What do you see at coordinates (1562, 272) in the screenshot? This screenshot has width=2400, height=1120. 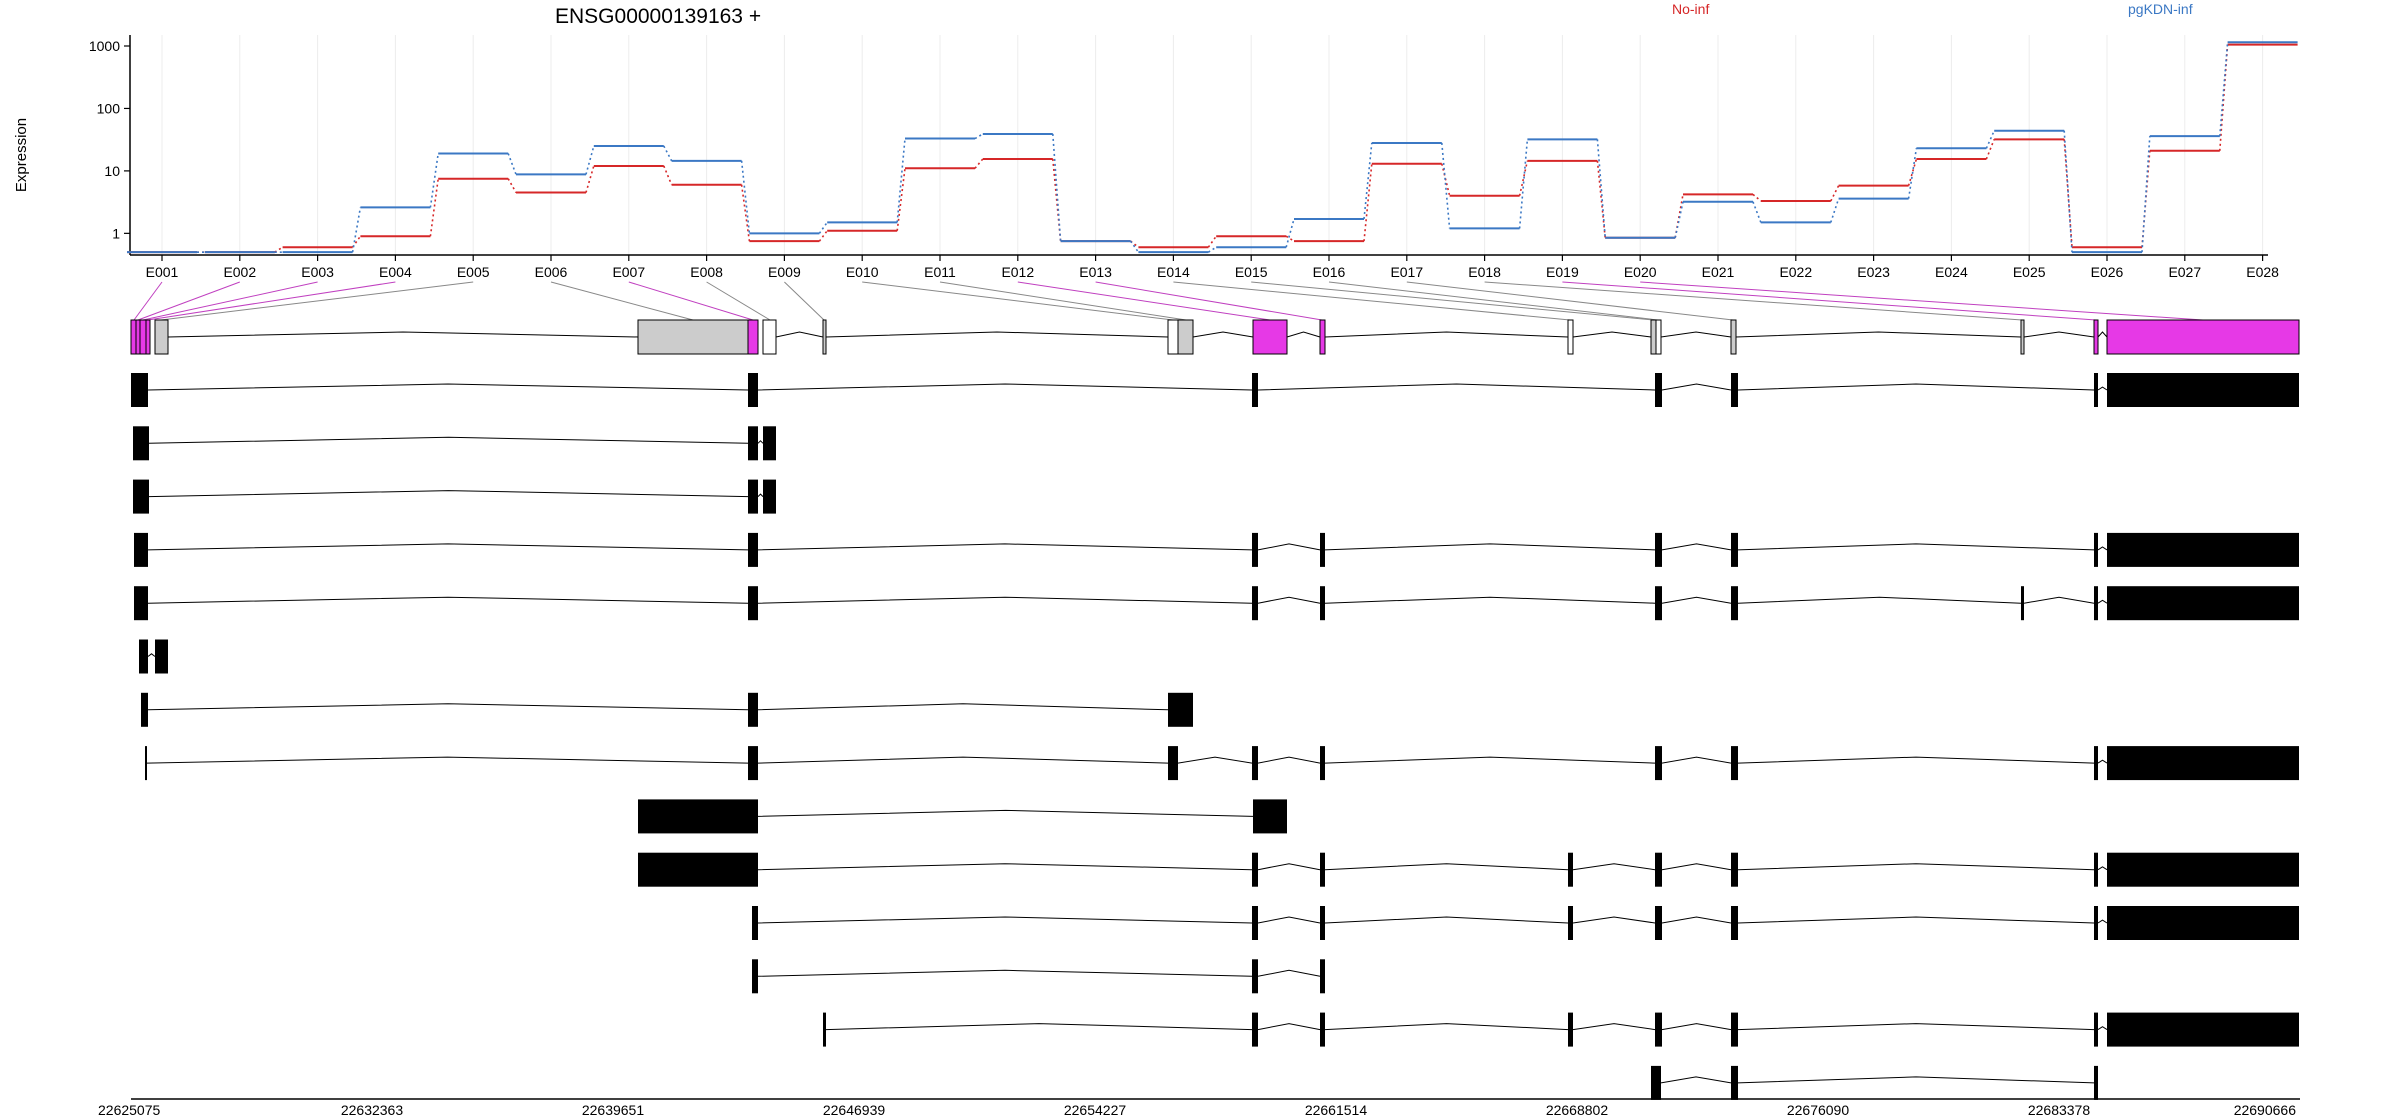 I see `x-tick-label-E019: E019` at bounding box center [1562, 272].